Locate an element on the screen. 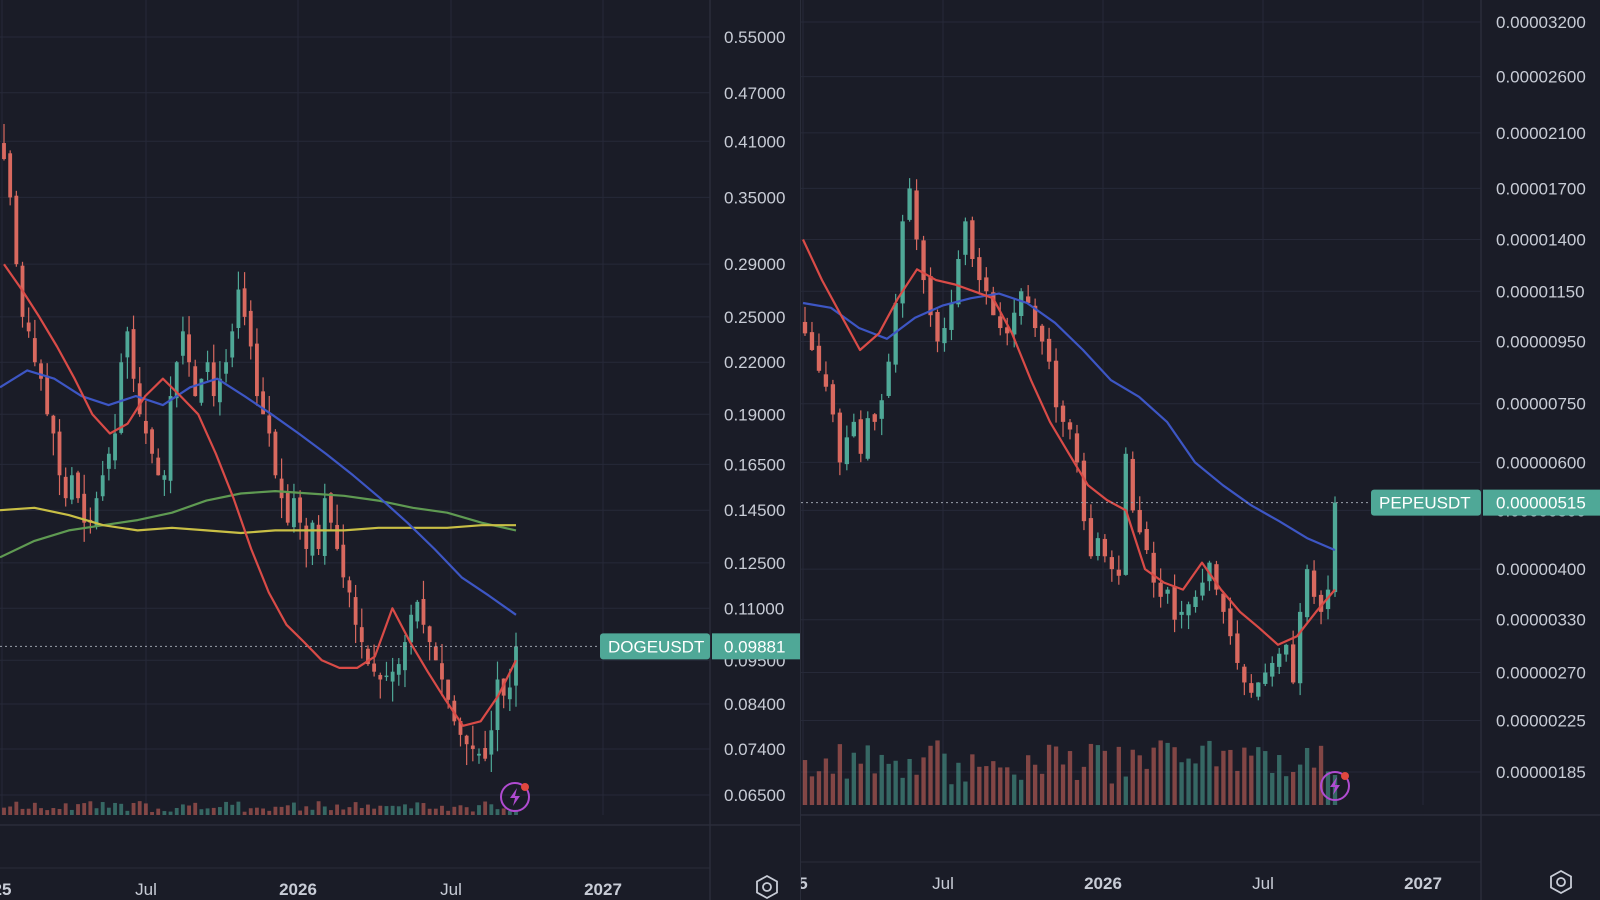 This screenshot has height=900, width=1600. y-tick-label: 0.00000185 is located at coordinates (1541, 772).